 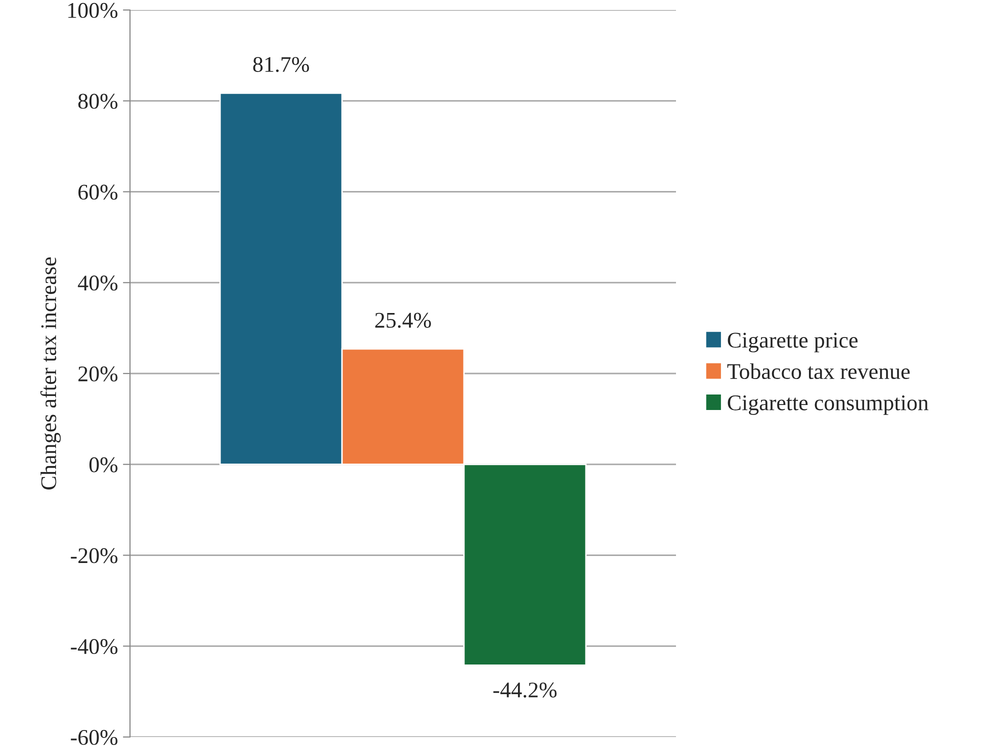 I want to click on y-tick-label: 40%, so click(x=98, y=283).